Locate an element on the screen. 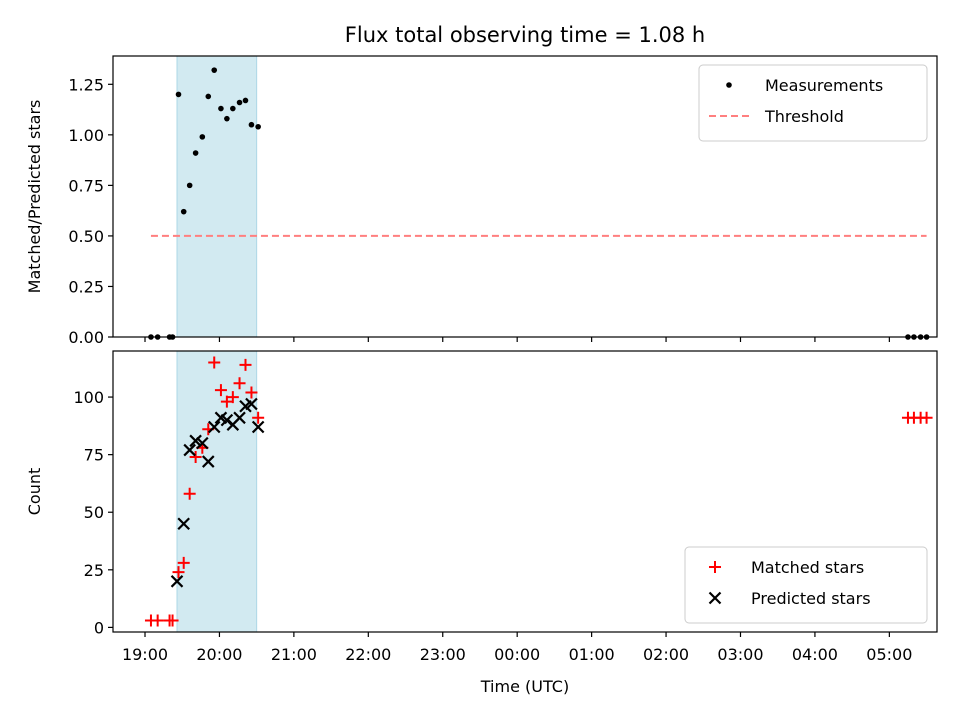 The width and height of the screenshot is (960, 720). y-tick-label: 1.25 is located at coordinates (86, 84).